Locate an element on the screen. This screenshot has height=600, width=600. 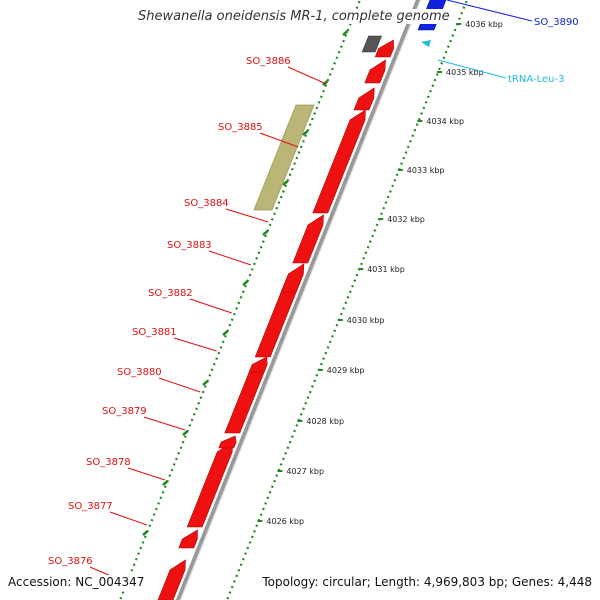
tick-label: 4026 kbp is located at coordinates (285, 521).